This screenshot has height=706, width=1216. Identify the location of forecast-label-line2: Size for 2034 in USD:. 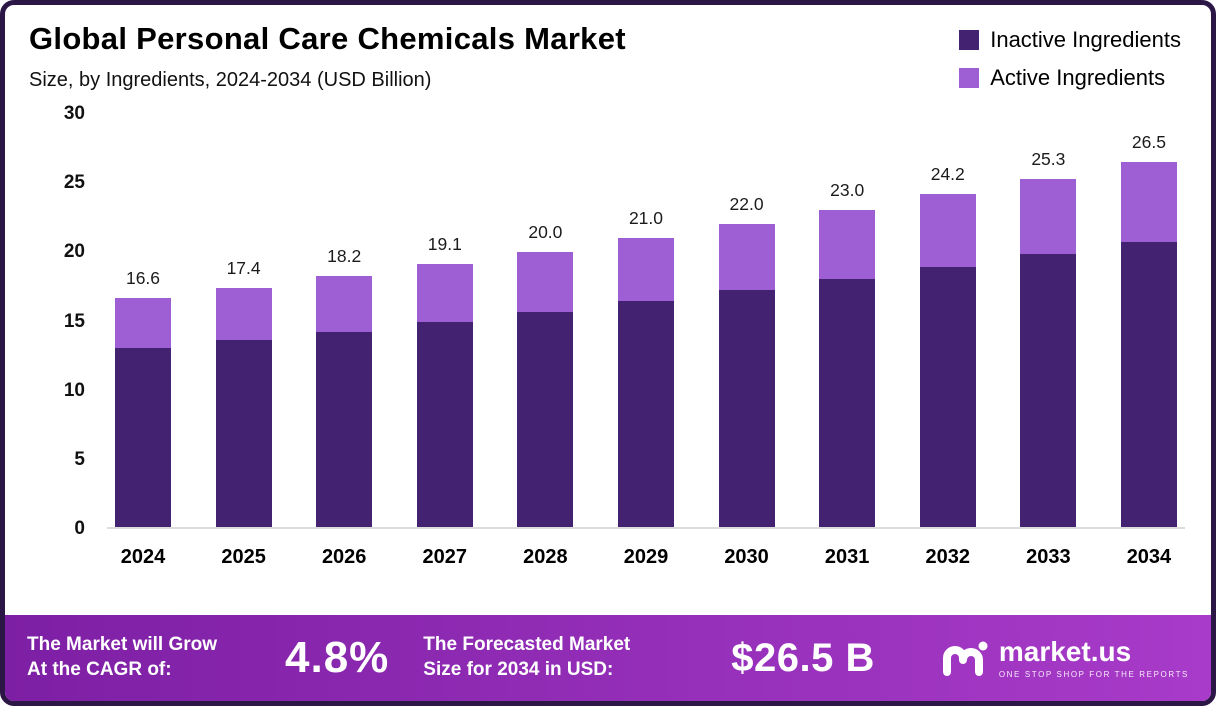
(518, 669).